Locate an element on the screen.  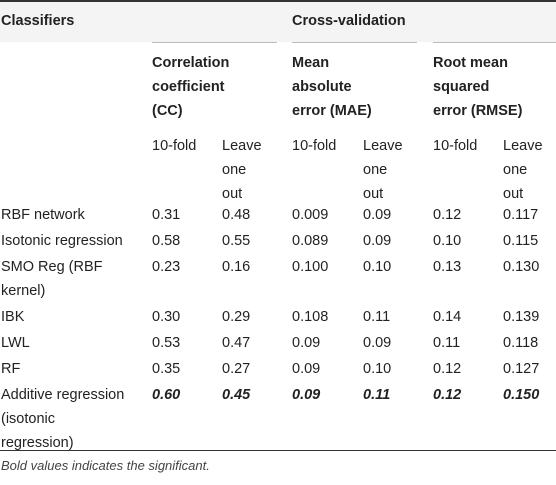
table-cell: 0.13 is located at coordinates (447, 267).